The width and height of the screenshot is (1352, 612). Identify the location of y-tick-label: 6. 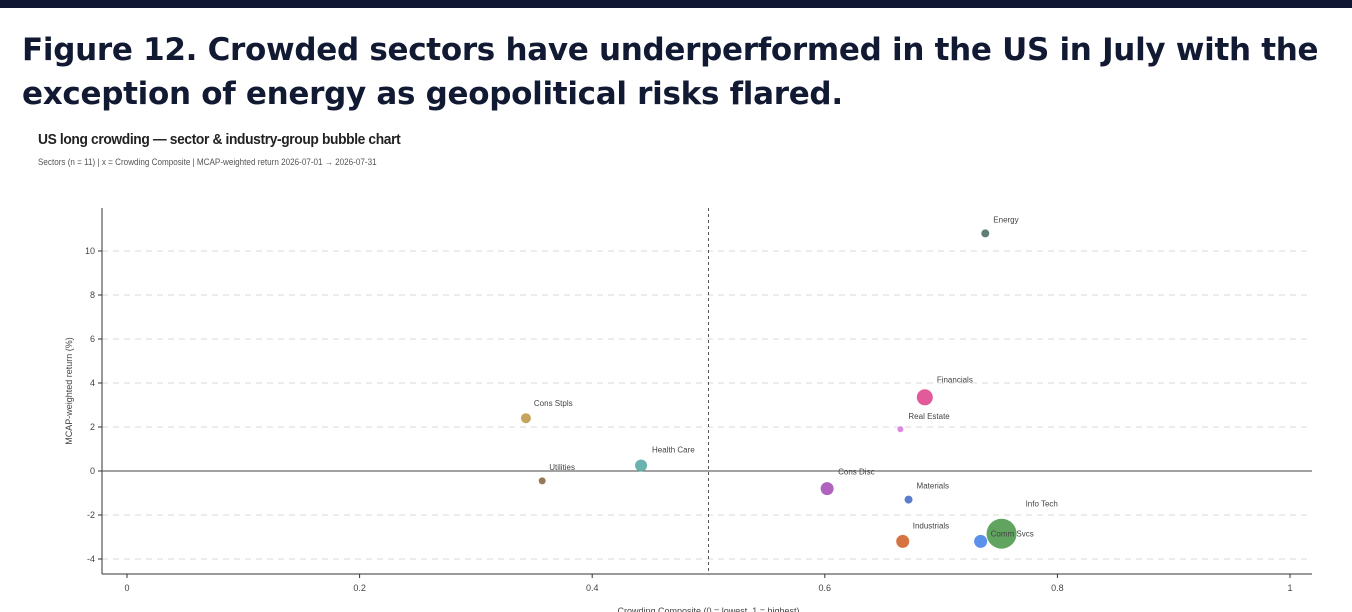
(92, 339).